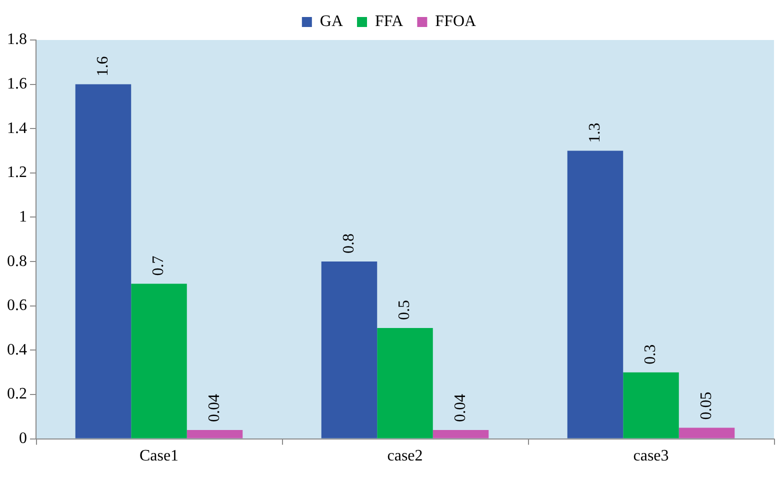 The width and height of the screenshot is (778, 478). What do you see at coordinates (23, 439) in the screenshot?
I see `y-tick-label: 0` at bounding box center [23, 439].